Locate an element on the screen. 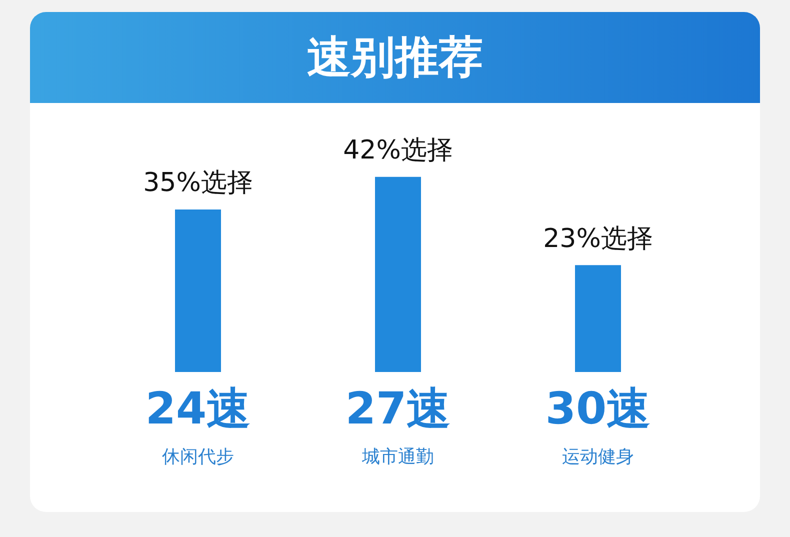  text: 运动健身 is located at coordinates (598, 457).